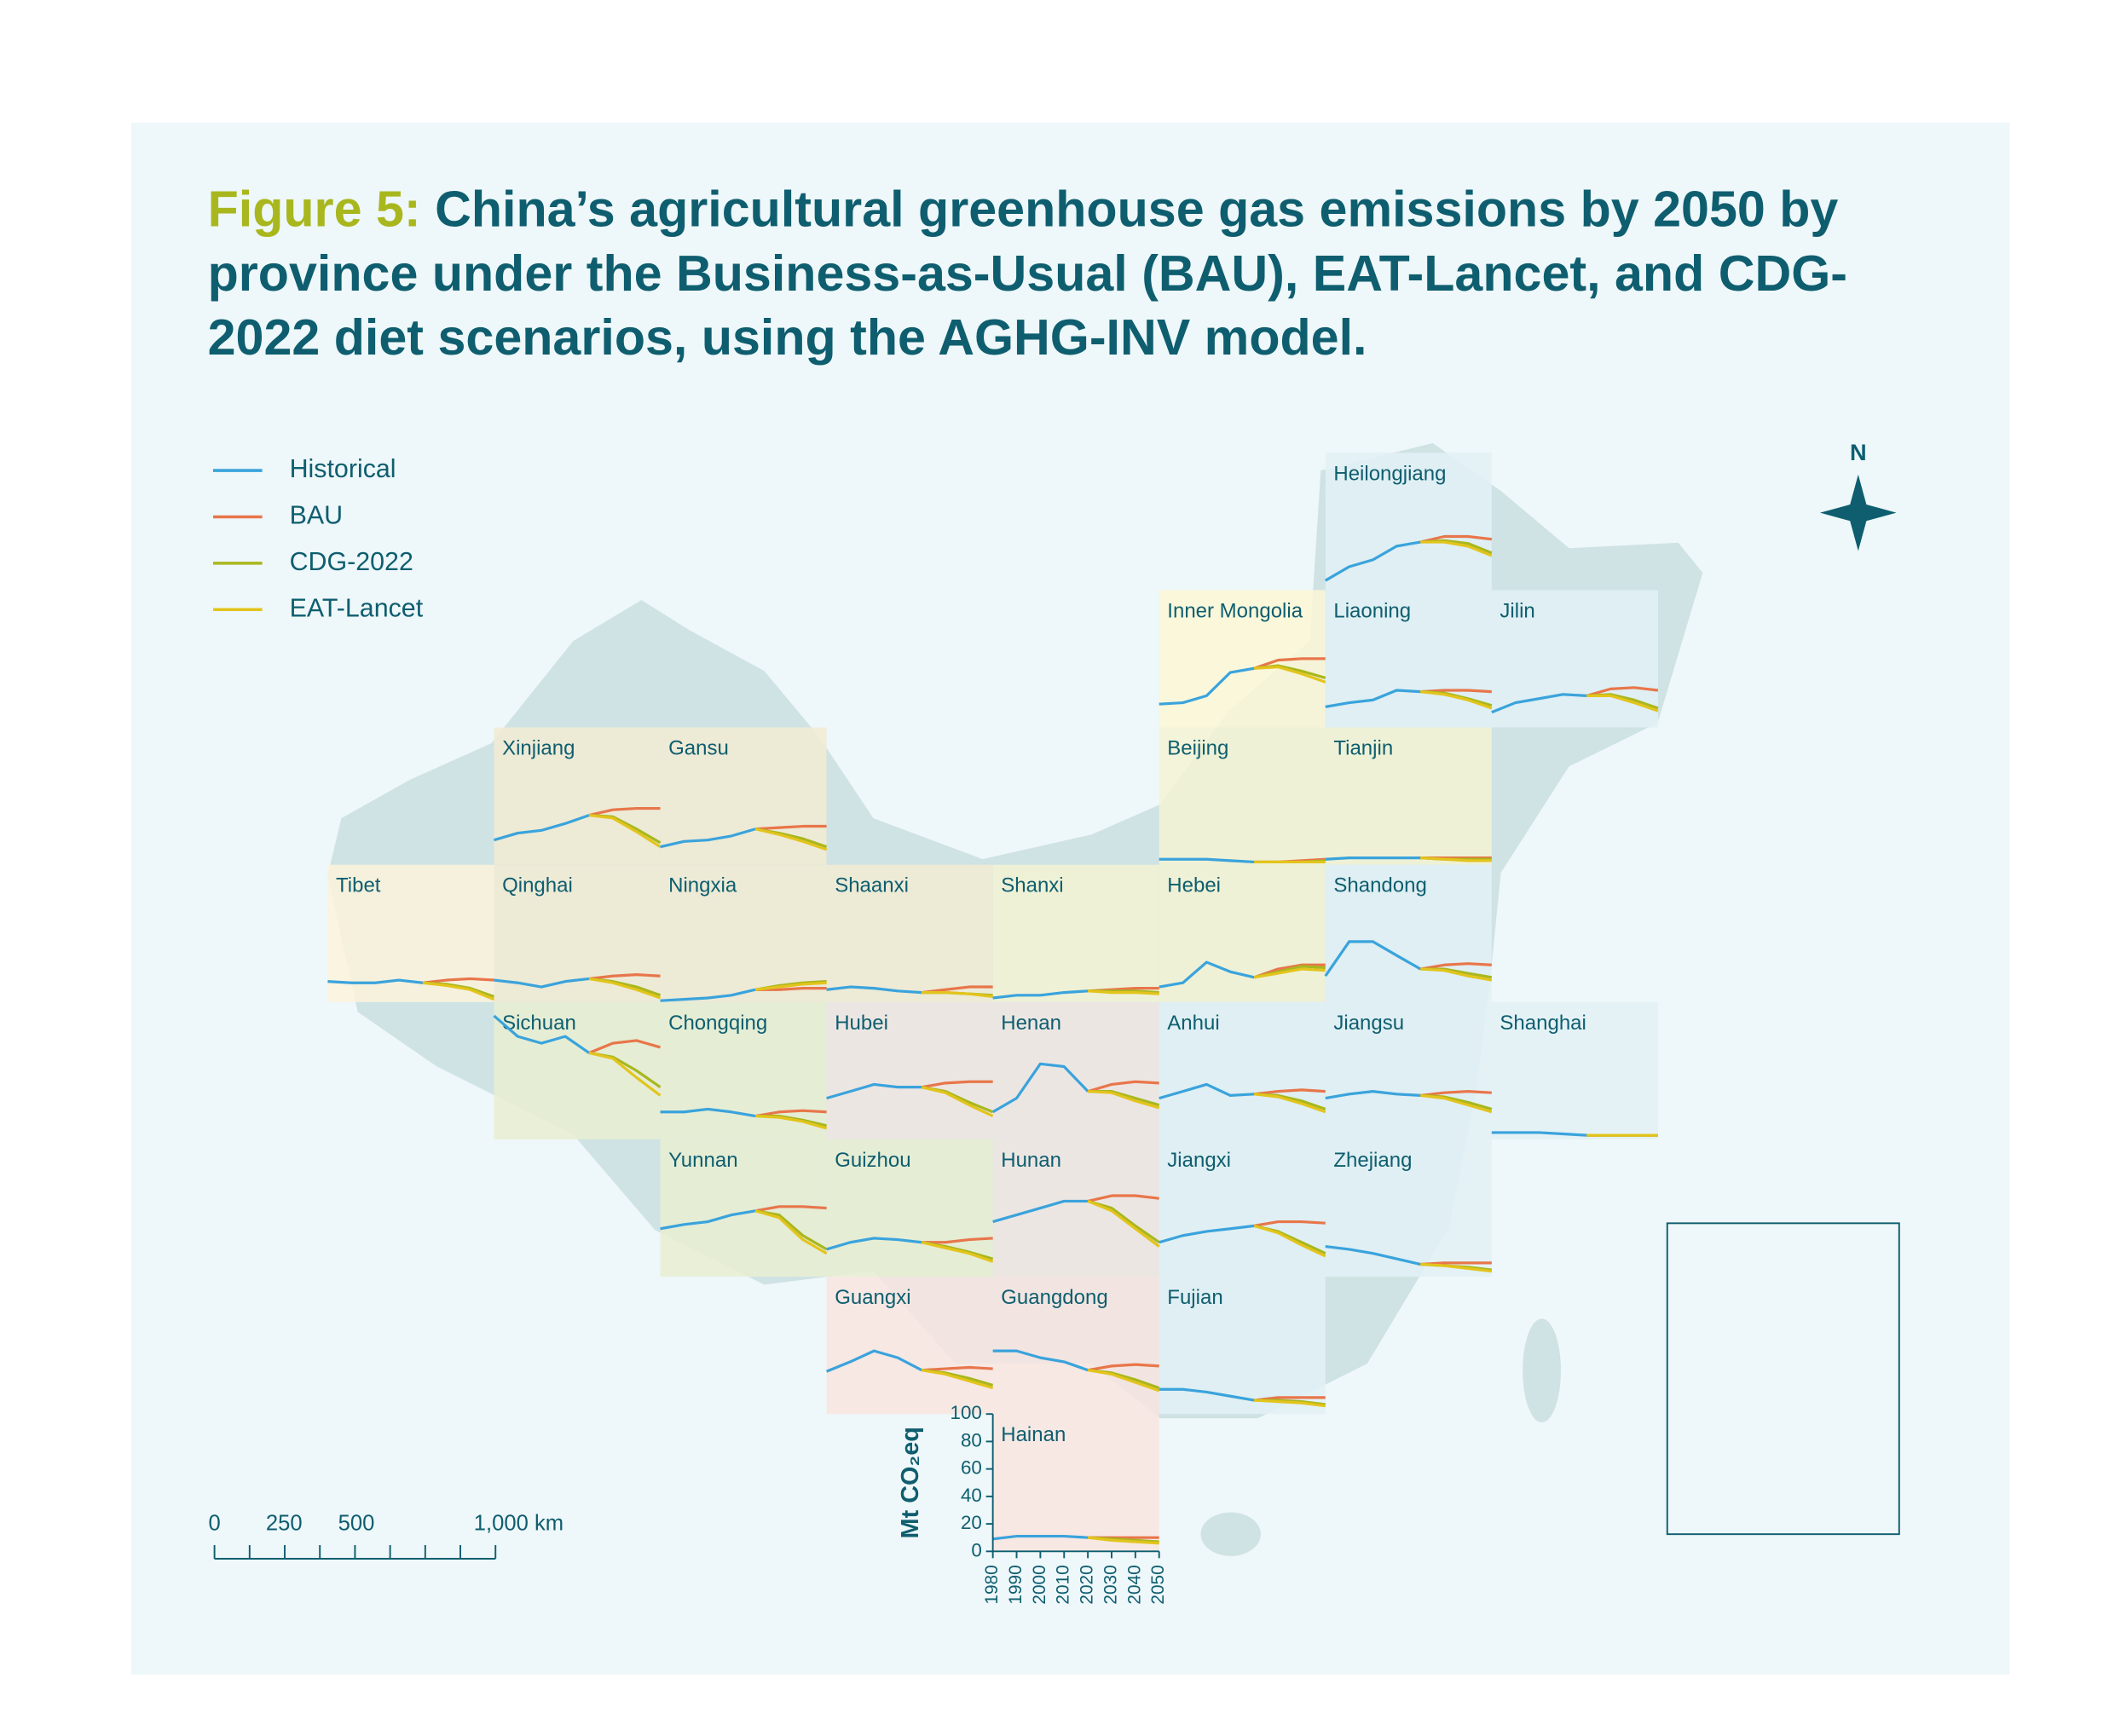  I want to click on taiwan, so click(1542, 1370).